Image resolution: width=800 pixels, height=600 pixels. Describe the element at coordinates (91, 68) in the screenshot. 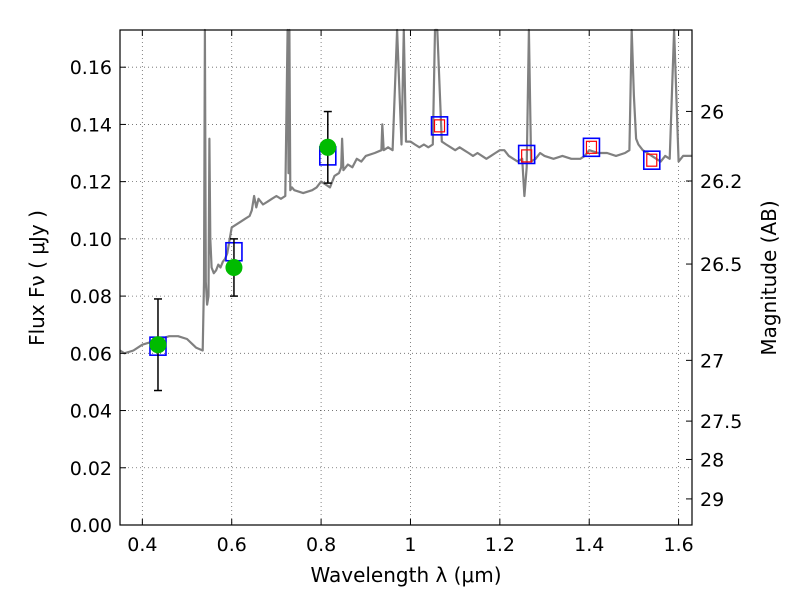

I see `y-tick-label: 0.16` at that location.